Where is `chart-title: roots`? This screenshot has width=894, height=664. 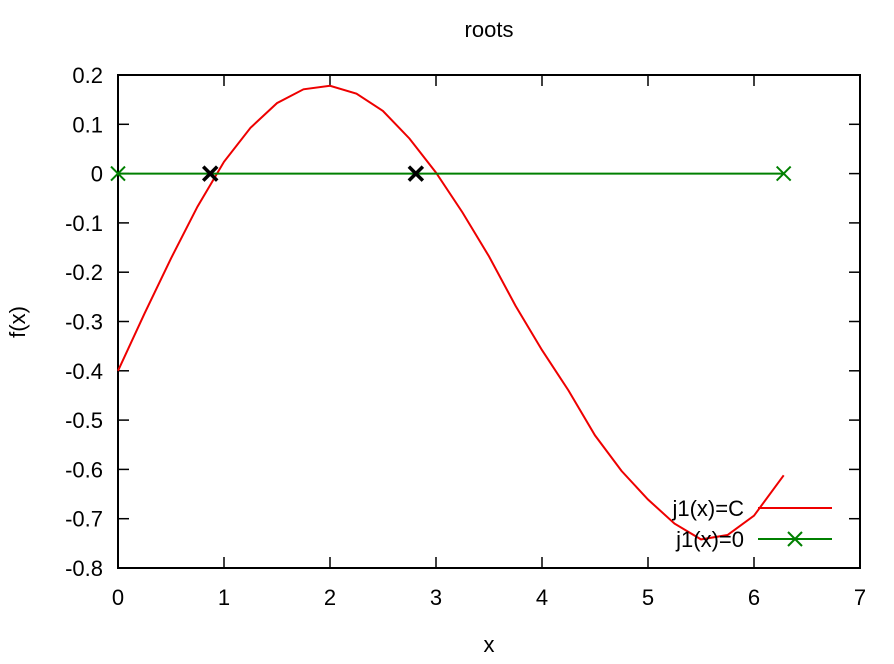 chart-title: roots is located at coordinates (489, 29).